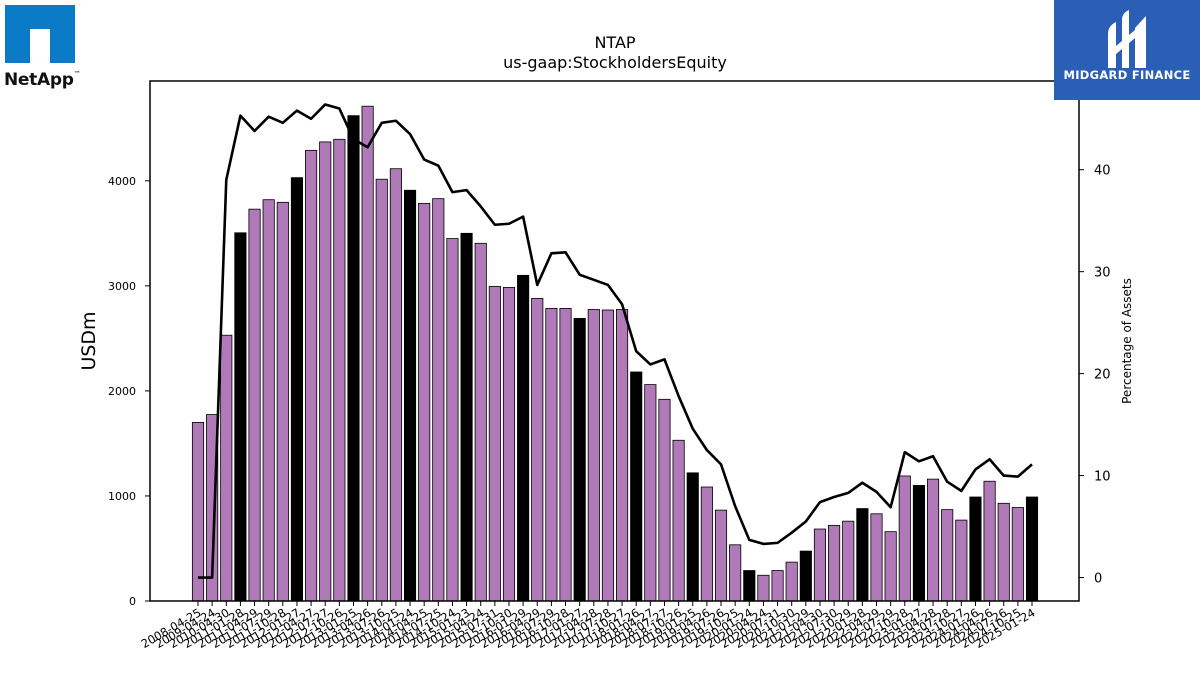 This screenshot has width=1200, height=675. What do you see at coordinates (122, 391) in the screenshot?
I see `y-tick-label: 2000` at bounding box center [122, 391].